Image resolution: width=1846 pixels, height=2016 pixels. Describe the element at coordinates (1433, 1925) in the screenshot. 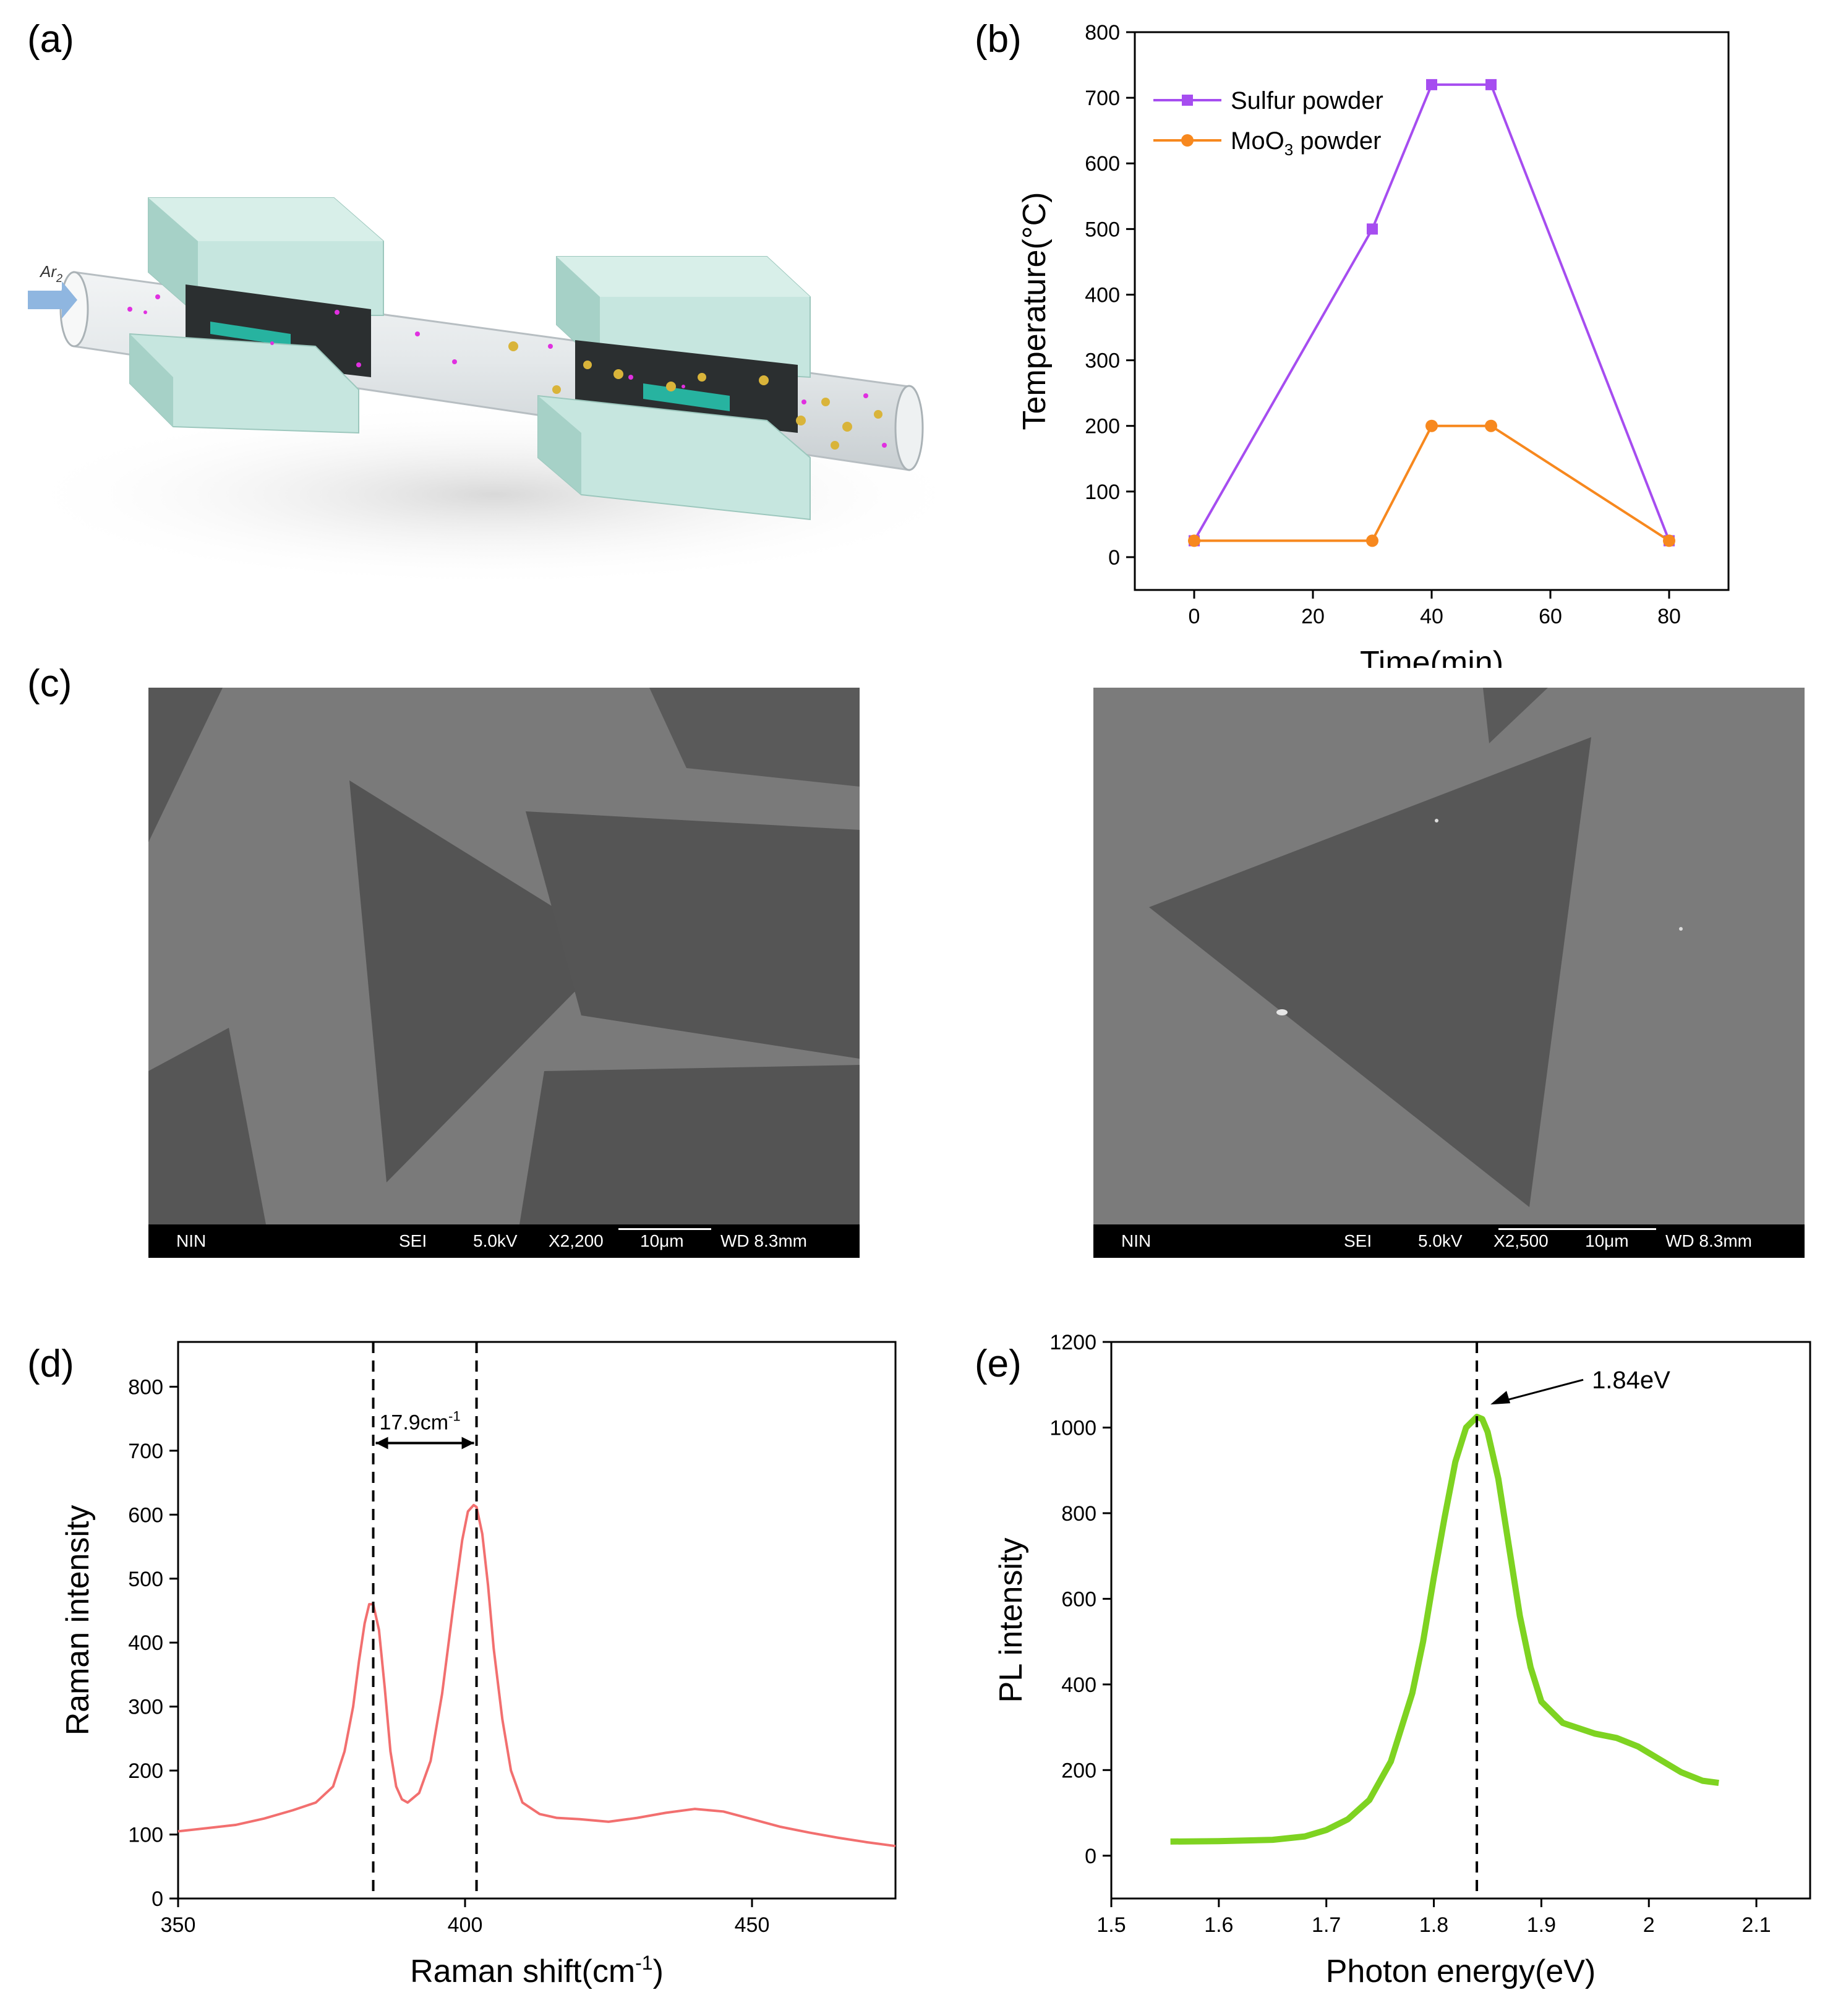

I see `x-tick-label: 1.8` at that location.